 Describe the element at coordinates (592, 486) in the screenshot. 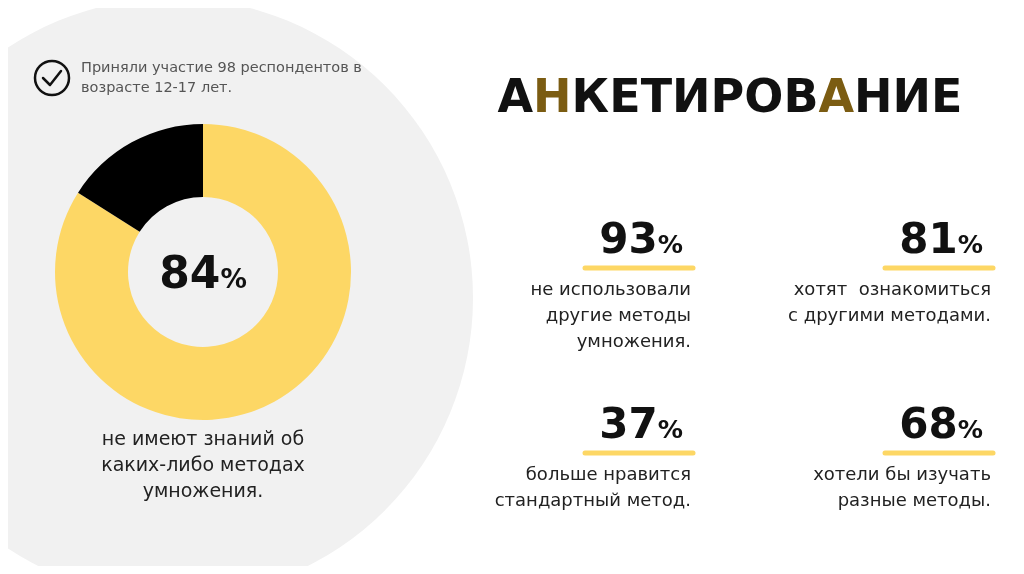

I see `text: больше нравится стандартный метод.` at that location.